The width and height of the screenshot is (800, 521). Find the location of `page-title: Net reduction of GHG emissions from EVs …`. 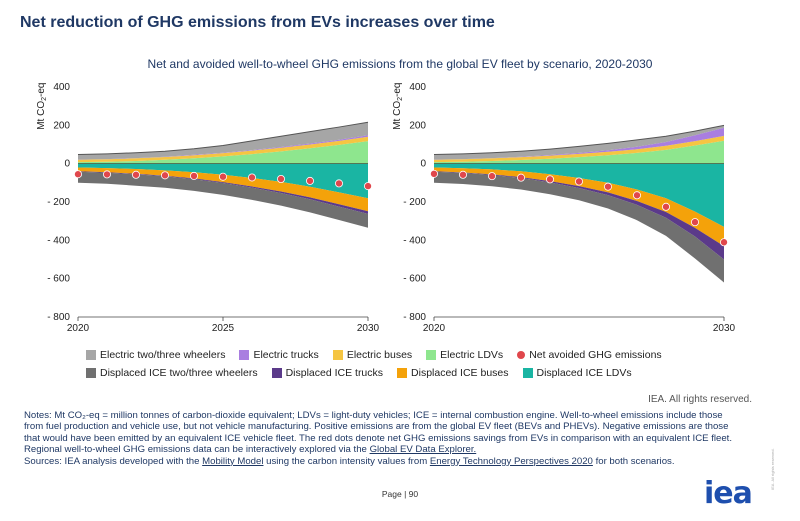

page-title: Net reduction of GHG emissions from EVs … is located at coordinates (257, 22).